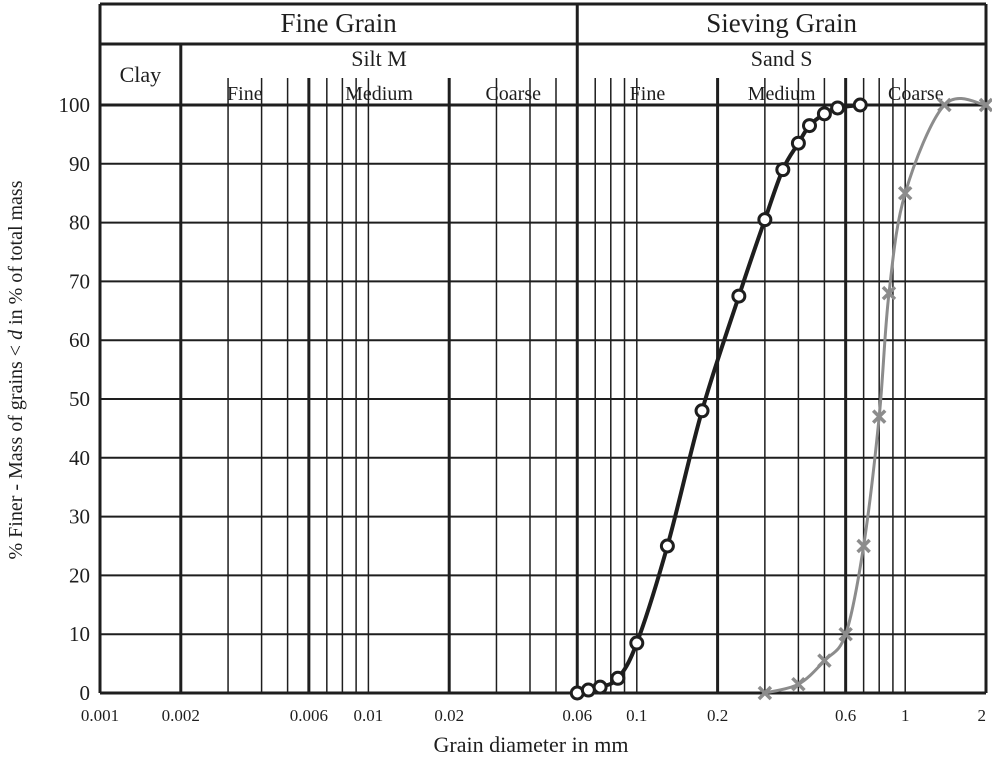 The width and height of the screenshot is (992, 762). What do you see at coordinates (16, 255) in the screenshot?
I see `y-axis-label-part-3: in % of total mass` at bounding box center [16, 255].